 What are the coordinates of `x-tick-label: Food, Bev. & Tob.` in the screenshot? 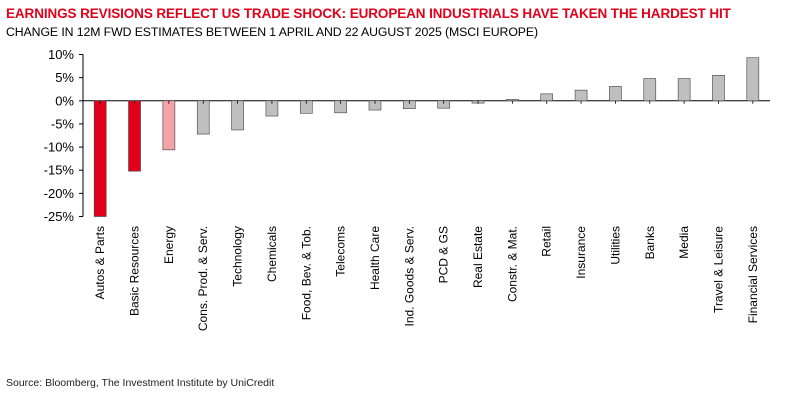 It's located at (306, 273).